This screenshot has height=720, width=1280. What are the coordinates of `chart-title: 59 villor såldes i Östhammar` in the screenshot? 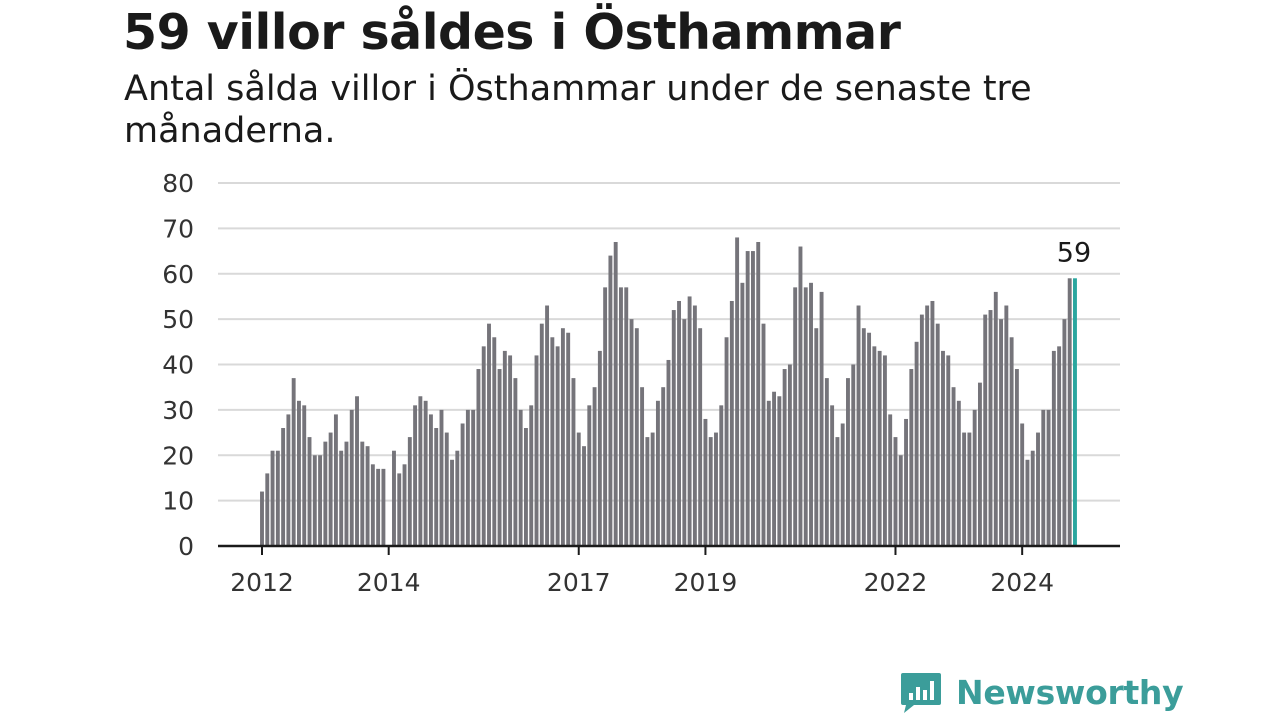 It's located at (512, 32).